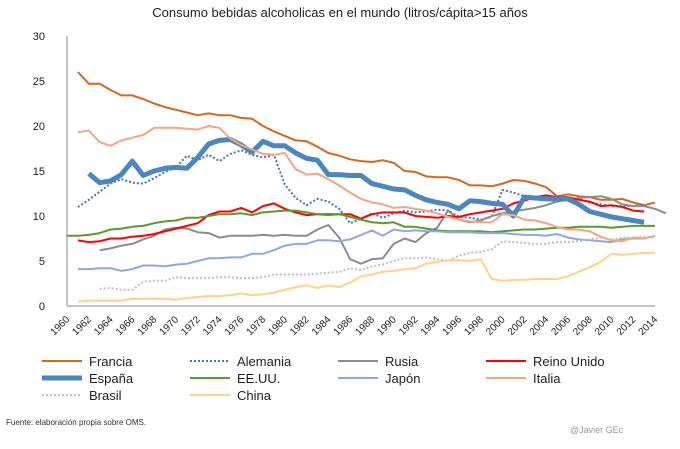 The height and width of the screenshot is (449, 680). What do you see at coordinates (649, 326) in the screenshot?
I see `x-tick-label: 2014` at bounding box center [649, 326].